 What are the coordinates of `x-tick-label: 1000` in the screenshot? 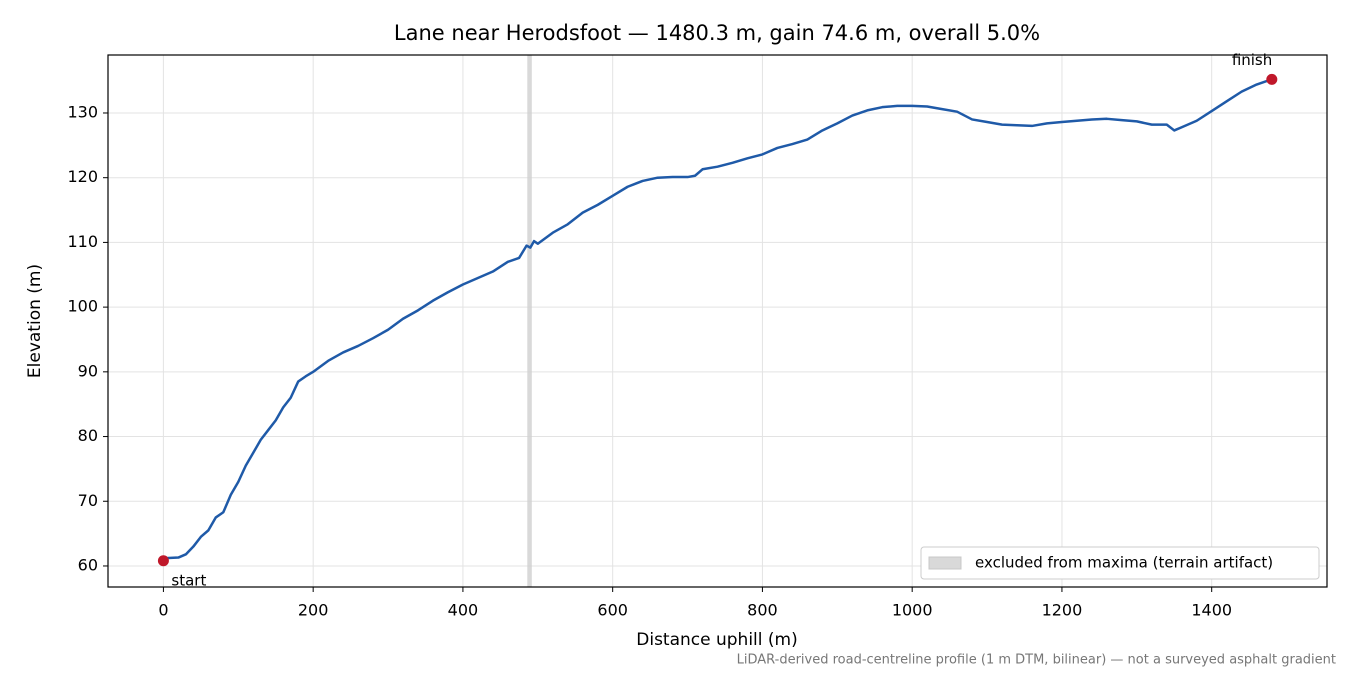 It's located at (912, 610).